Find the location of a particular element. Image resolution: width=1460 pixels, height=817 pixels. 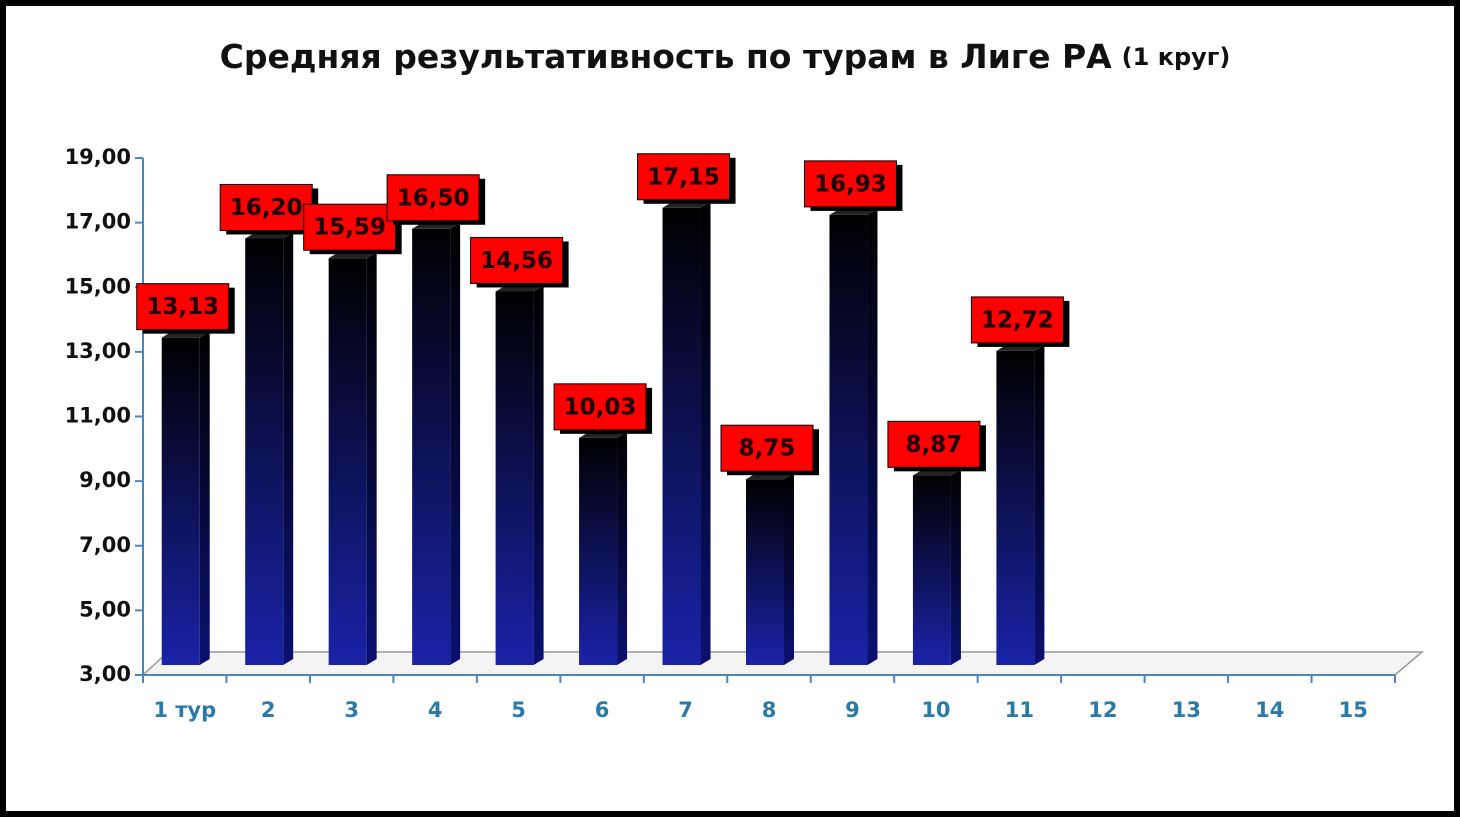

value-label: 12,72 is located at coordinates (1017, 320).